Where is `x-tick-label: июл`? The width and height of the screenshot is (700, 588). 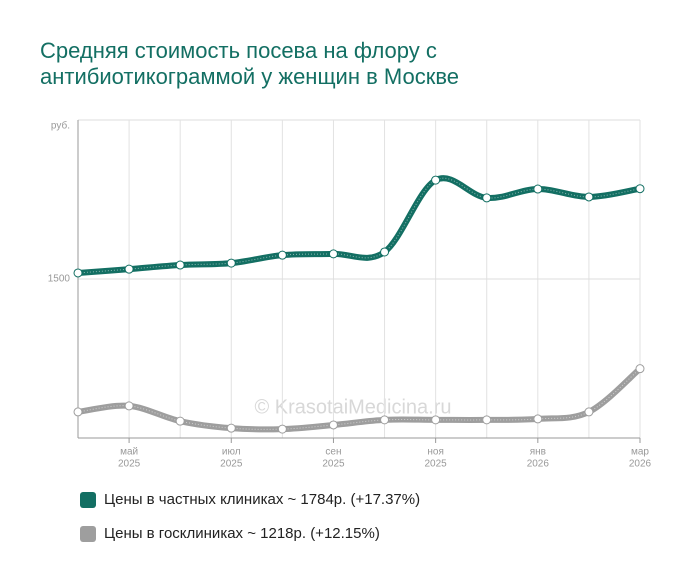 x-tick-label: июл is located at coordinates (231, 452).